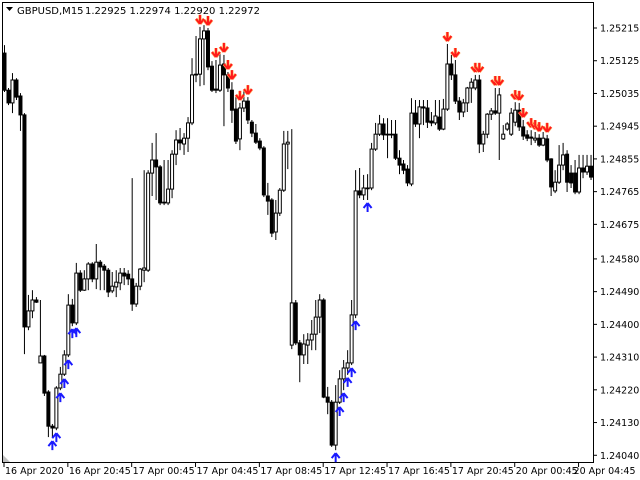  What do you see at coordinates (100, 471) in the screenshot?
I see `time-tick-label: 16 Apr 20:45` at bounding box center [100, 471].